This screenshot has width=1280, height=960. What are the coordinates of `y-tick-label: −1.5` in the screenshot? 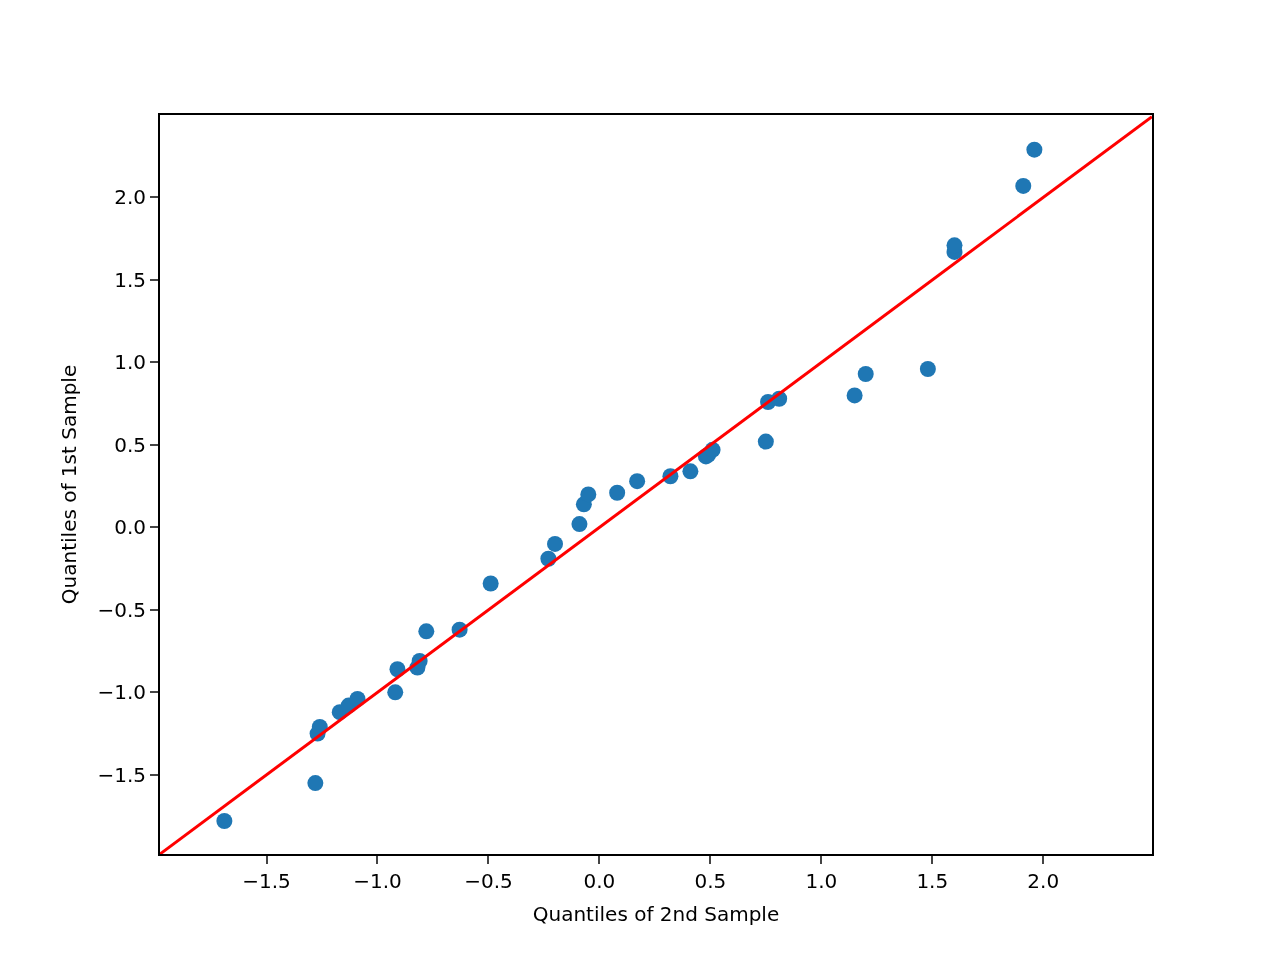 It's located at (121, 774).